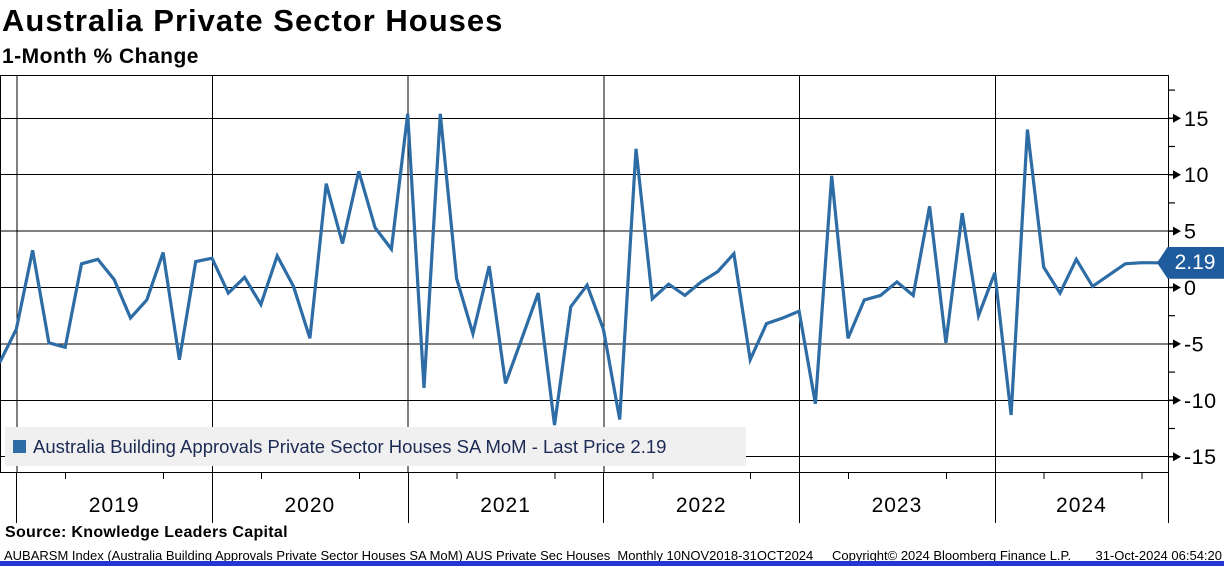 Image resolution: width=1224 pixels, height=566 pixels. What do you see at coordinates (100, 56) in the screenshot?
I see `page-subtitle: 1-Month % Change` at bounding box center [100, 56].